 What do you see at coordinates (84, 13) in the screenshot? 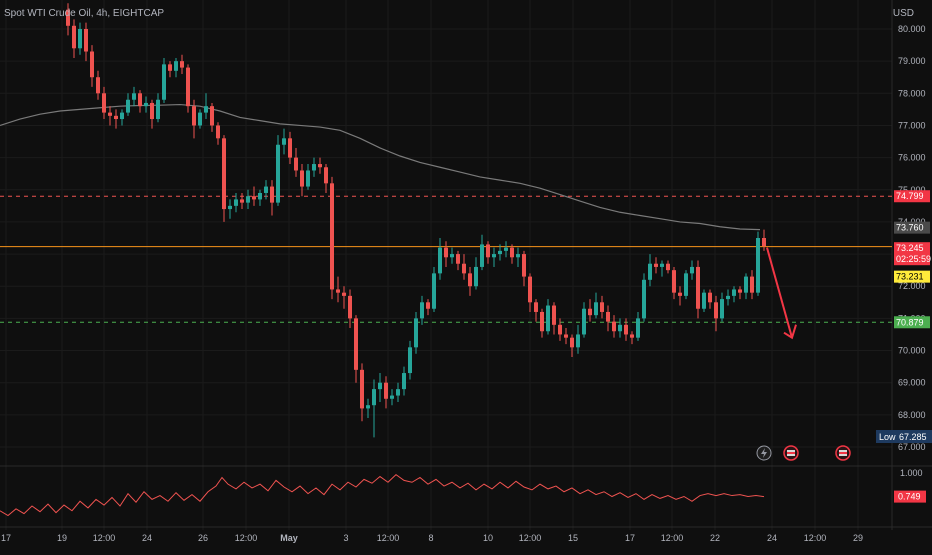
I see `symbol-legend: Spot WTI Crude Oil, 4h, EIGHTCAP` at bounding box center [84, 13].